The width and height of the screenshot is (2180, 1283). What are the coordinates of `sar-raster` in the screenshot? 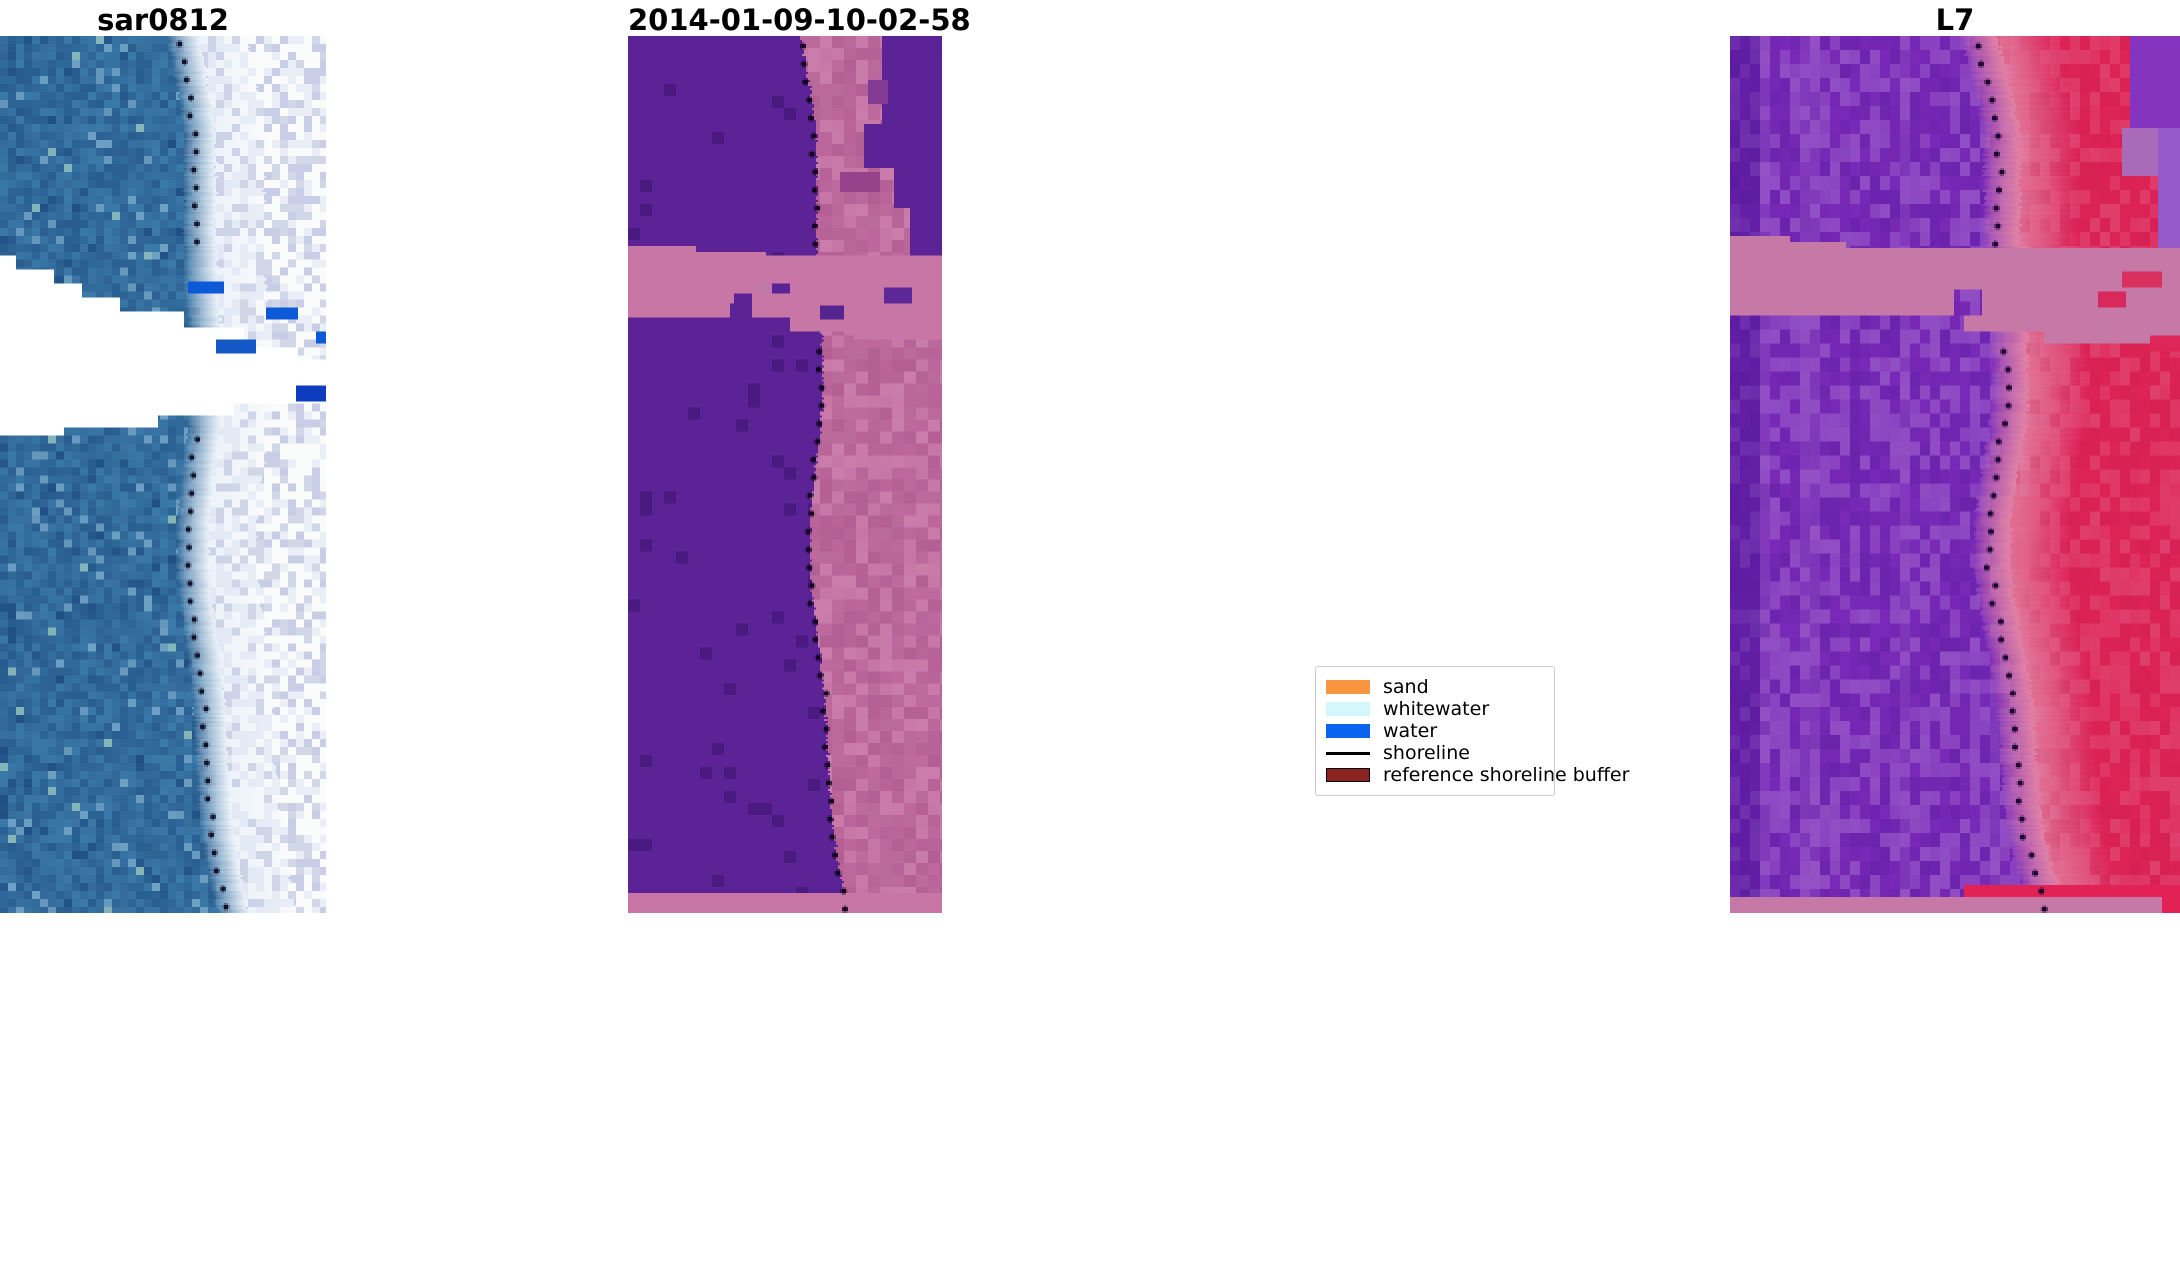 It's located at (163, 474).